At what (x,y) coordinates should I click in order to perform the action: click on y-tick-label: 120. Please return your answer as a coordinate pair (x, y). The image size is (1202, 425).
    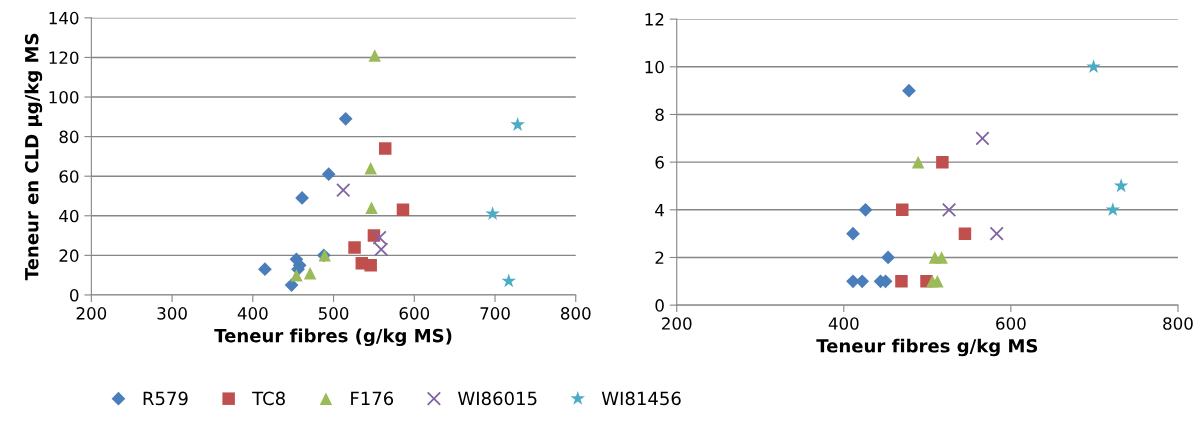
    Looking at the image, I should click on (64, 57).